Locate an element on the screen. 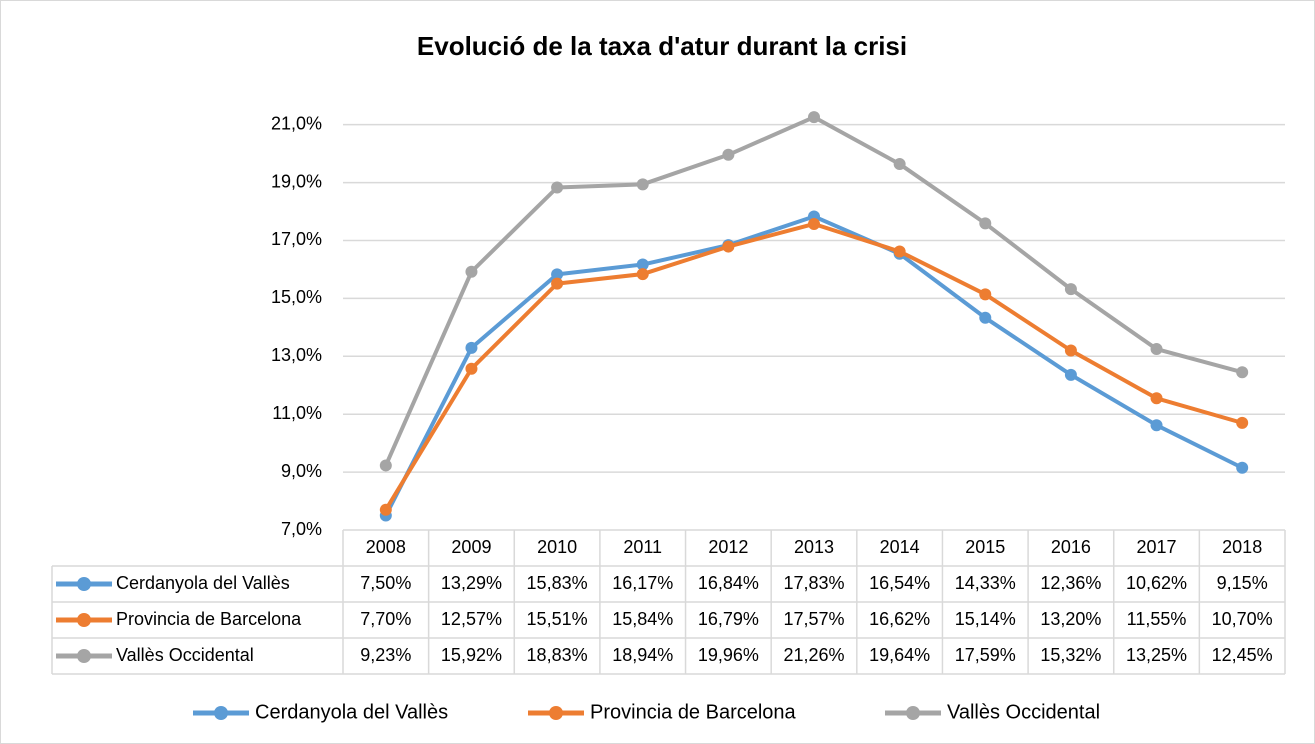 The width and height of the screenshot is (1315, 744). table-cell: 18,94% is located at coordinates (642, 655).